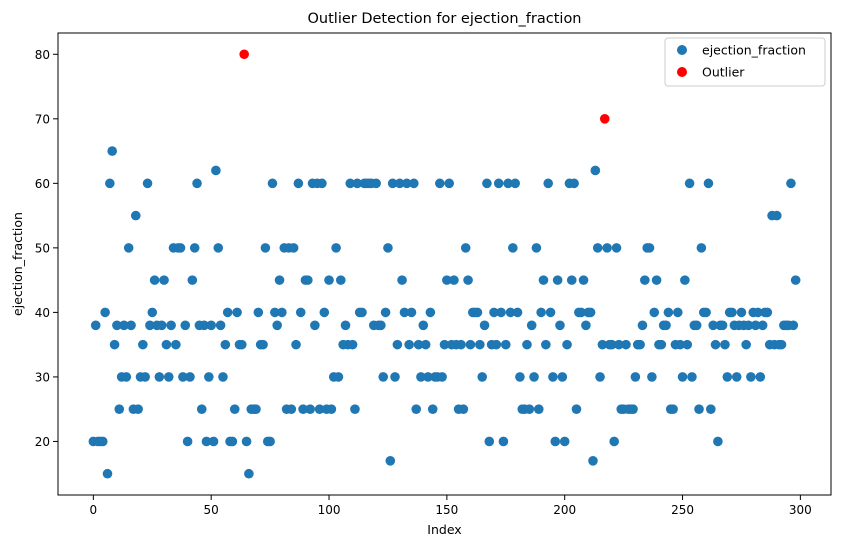 Image resolution: width=842 pixels, height=547 pixels. Describe the element at coordinates (682, 50) in the screenshot. I see `legend-marker-ejection-fraction` at that location.